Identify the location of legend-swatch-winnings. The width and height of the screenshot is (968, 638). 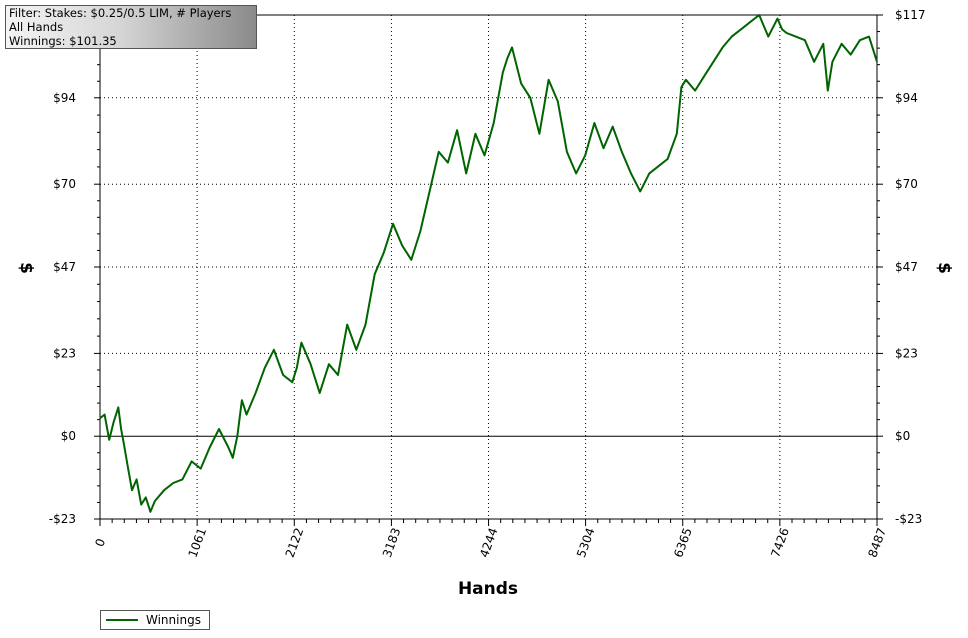
(122, 620).